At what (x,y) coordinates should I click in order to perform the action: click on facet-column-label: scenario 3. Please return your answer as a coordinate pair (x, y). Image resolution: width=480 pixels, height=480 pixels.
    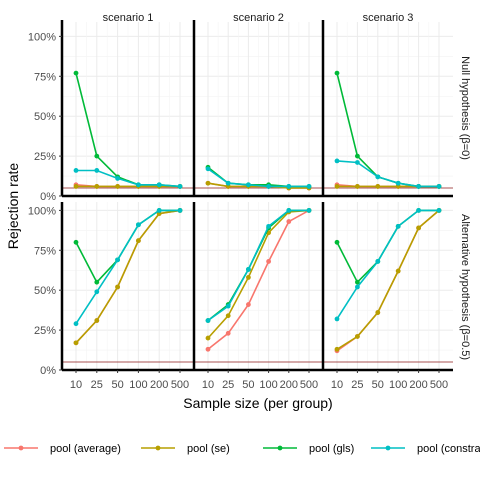
    Looking at the image, I should click on (388, 18).